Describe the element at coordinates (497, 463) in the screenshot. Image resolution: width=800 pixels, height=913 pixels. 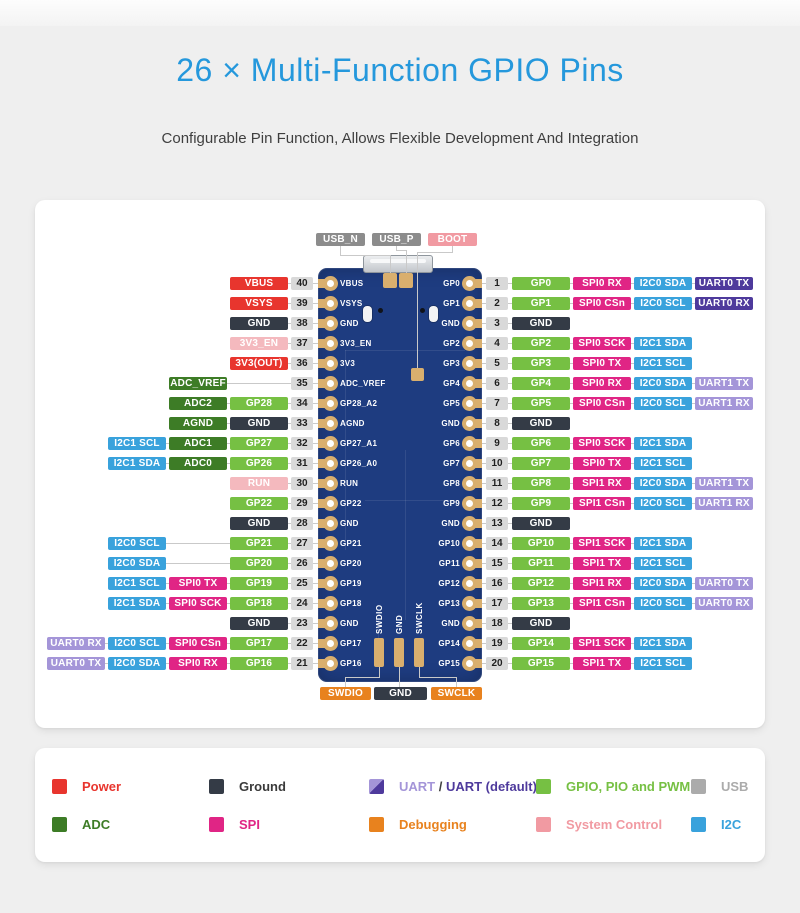
I see `pin-number: 10` at that location.